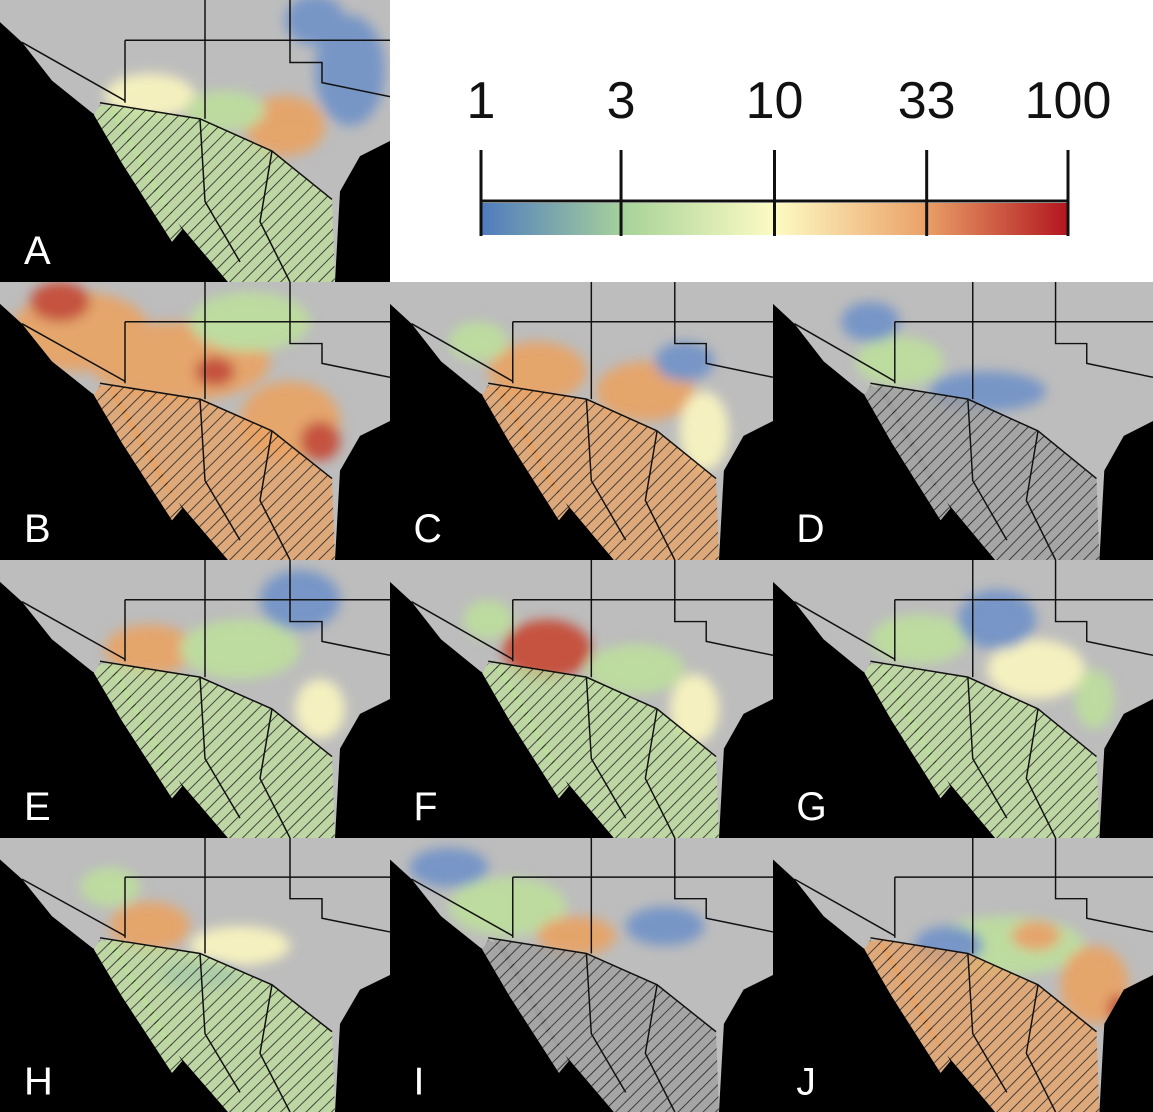 Image resolution: width=1153 pixels, height=1112 pixels. Describe the element at coordinates (811, 807) in the screenshot. I see `panel-label: G` at that location.